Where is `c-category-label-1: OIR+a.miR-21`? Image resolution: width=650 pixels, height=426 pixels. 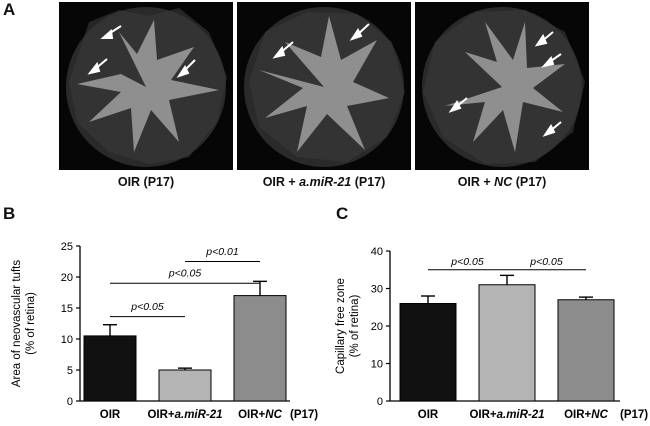 c-category-label-1: OIR+a.miR-21 is located at coordinates (506, 415).